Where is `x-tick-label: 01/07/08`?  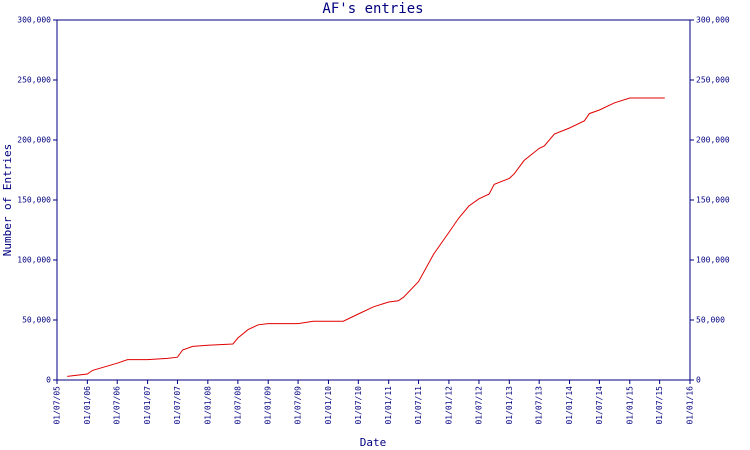
x-tick-label: 01/07/08 is located at coordinates (237, 405).